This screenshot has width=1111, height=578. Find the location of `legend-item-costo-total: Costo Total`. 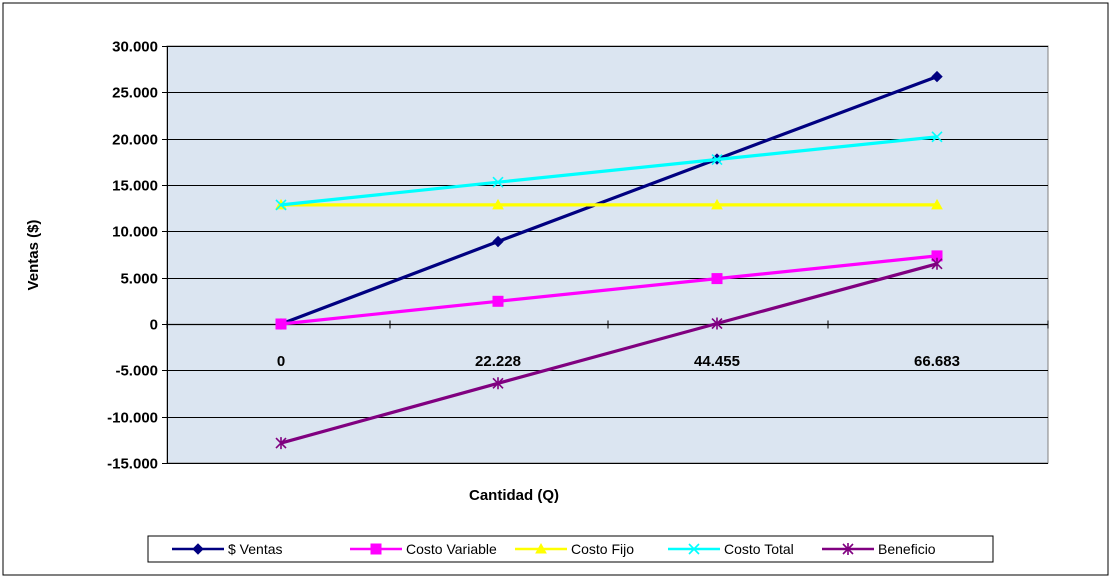

legend-item-costo-total: Costo Total is located at coordinates (731, 549).